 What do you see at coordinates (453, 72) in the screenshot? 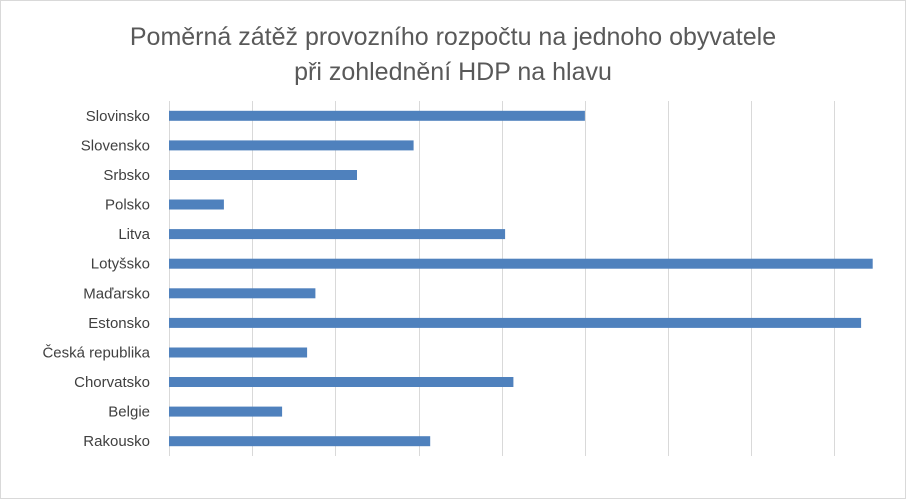
I see `chart-title-line-2: při zohlednění HDP na hlavu` at bounding box center [453, 72].